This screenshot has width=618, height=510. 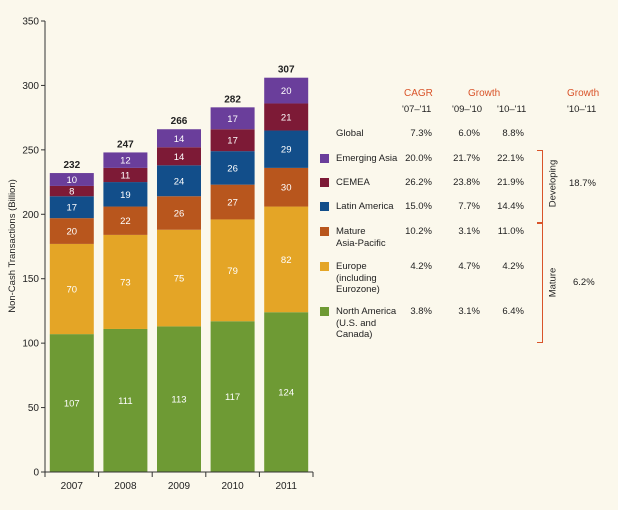 I want to click on row-label: CEMEA, so click(x=353, y=183).